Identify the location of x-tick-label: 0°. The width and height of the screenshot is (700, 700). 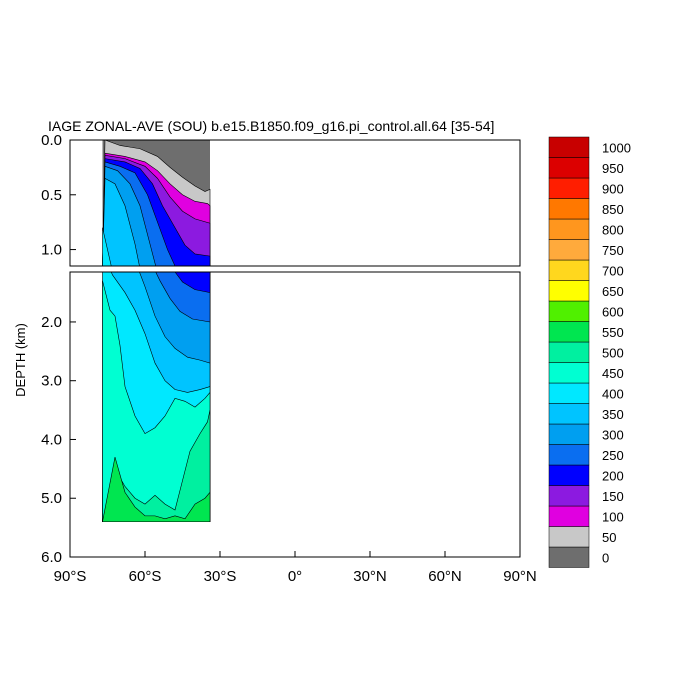
(295, 576).